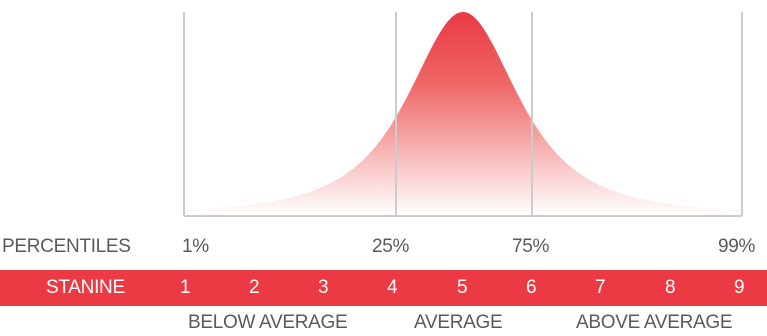 The image size is (767, 336). Describe the element at coordinates (531, 287) in the screenshot. I see `stanine-6: 6` at that location.